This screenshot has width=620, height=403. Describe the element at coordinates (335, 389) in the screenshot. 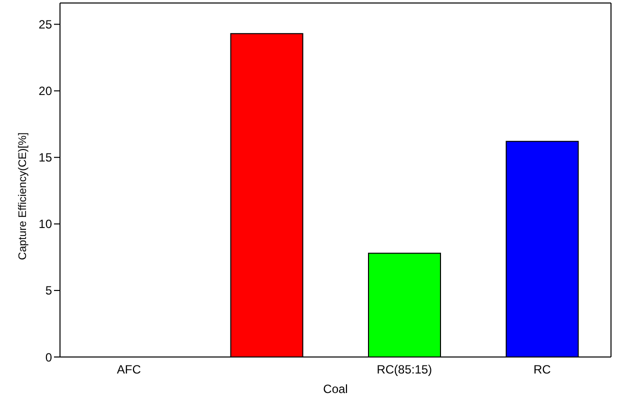

I see `x-axis-title: Coal` at that location.